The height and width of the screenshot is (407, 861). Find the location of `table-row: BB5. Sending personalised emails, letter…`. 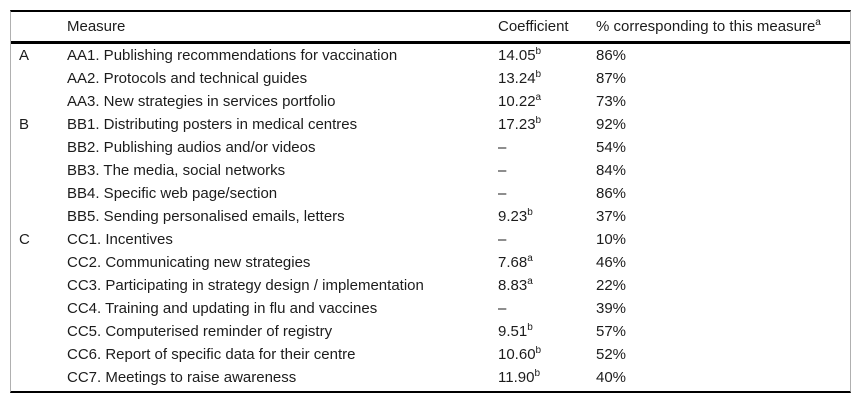

table-row: BB5. Sending personalised emails, letter… is located at coordinates (430, 216).